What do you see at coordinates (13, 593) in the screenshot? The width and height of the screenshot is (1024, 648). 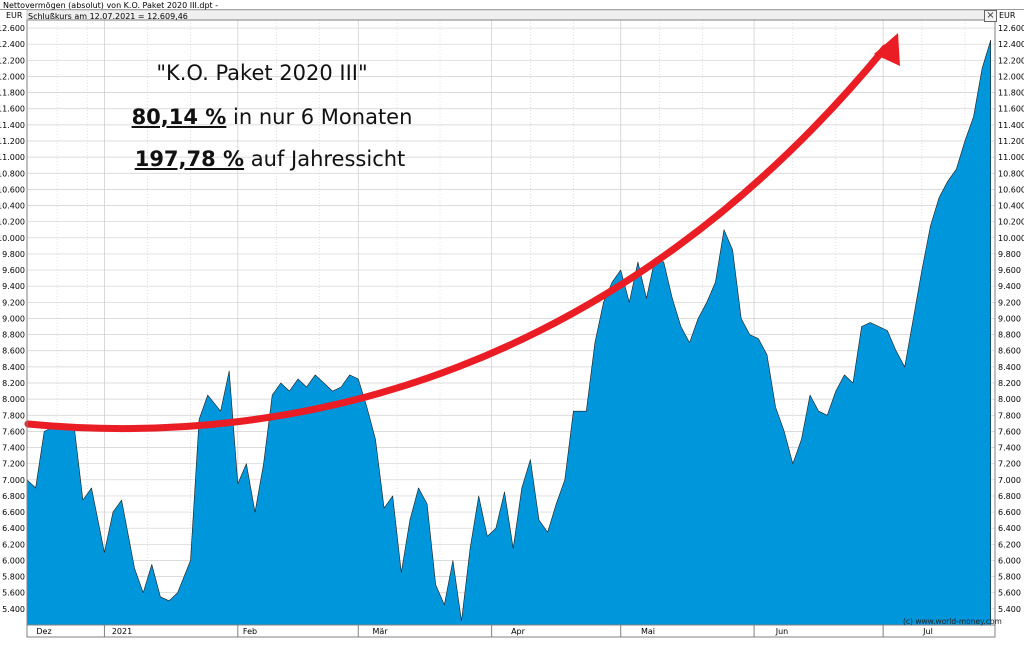 I see `y-tick-label-left: 5.600` at bounding box center [13, 593].